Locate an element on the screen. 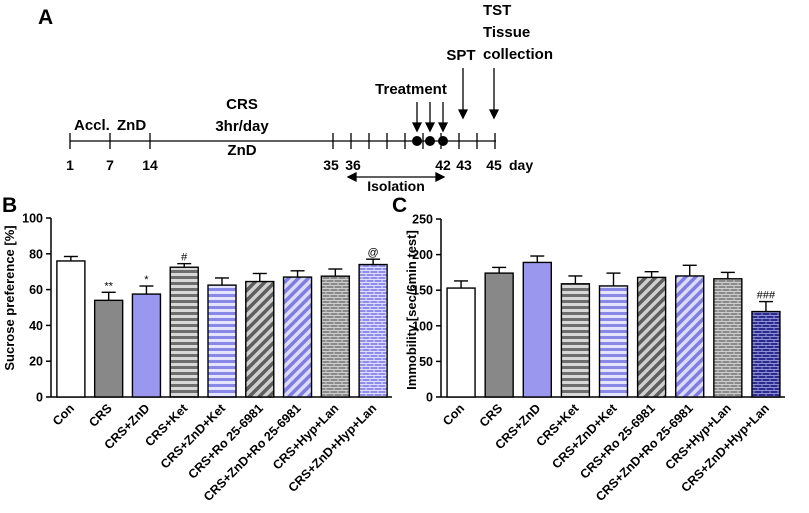 Image resolution: width=809 pixels, height=513 pixels. day-tick-label: 14 is located at coordinates (150, 165).